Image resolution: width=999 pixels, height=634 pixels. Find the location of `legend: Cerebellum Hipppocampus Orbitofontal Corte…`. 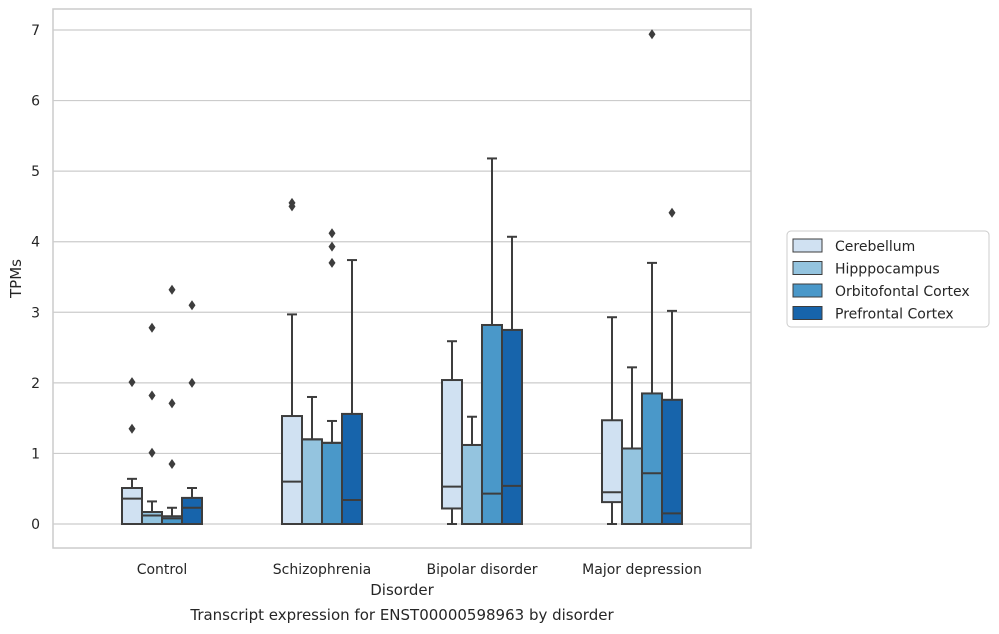

legend: Cerebellum Hipppocampus Orbitofontal Corte… is located at coordinates (888, 279).